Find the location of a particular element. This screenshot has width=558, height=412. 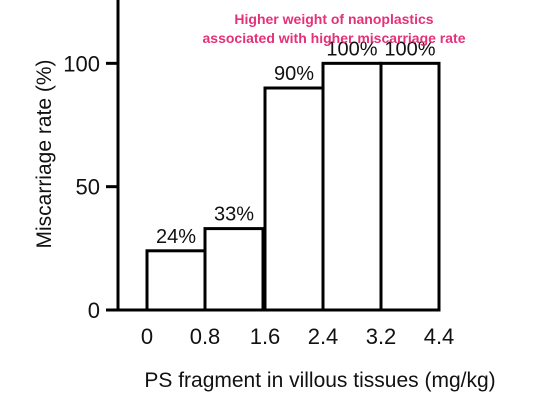

bar-value-label: 90% is located at coordinates (294, 74).